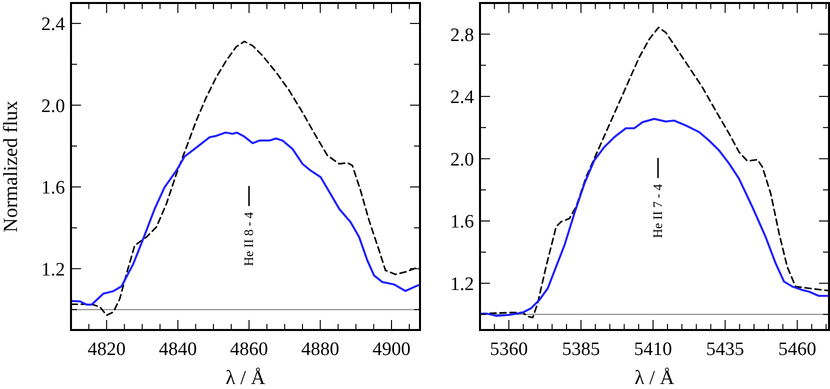 This screenshot has height=389, width=830. Describe the element at coordinates (107, 349) in the screenshot. I see `x-tick-label: 4820` at that location.